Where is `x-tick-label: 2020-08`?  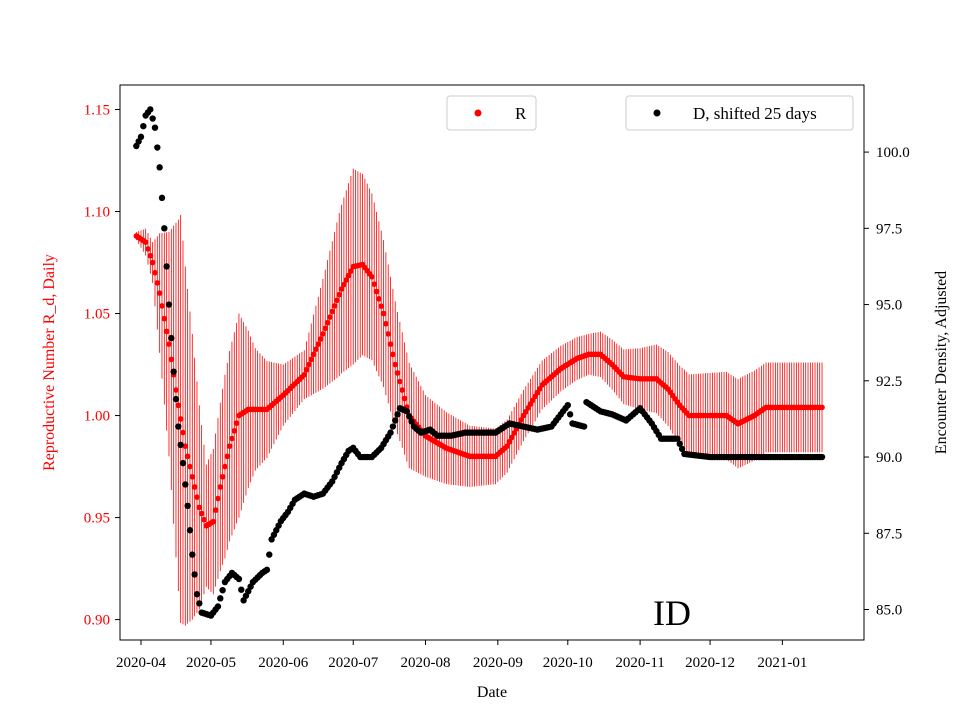 x-tick-label: 2020-08 is located at coordinates (426, 663).